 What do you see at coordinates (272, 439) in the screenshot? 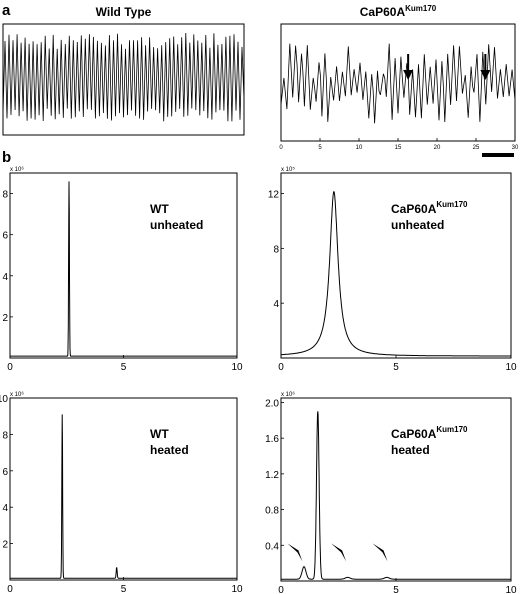
I see `y-tick-label: 1.6` at bounding box center [272, 439].